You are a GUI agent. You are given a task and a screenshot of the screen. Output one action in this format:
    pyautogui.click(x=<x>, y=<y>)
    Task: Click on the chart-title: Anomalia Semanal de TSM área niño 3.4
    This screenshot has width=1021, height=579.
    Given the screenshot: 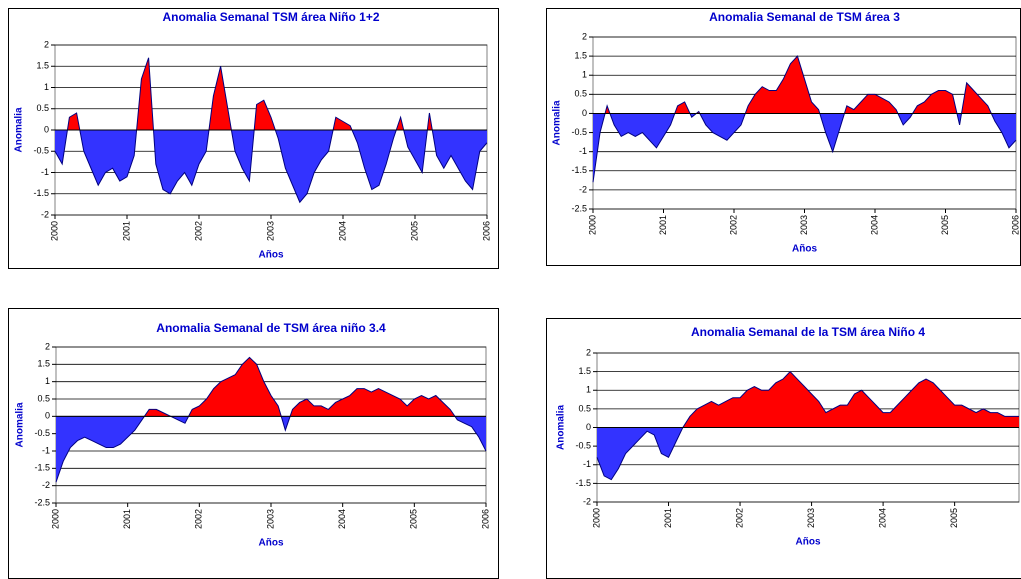 What is the action you would take?
    pyautogui.click(x=271, y=328)
    